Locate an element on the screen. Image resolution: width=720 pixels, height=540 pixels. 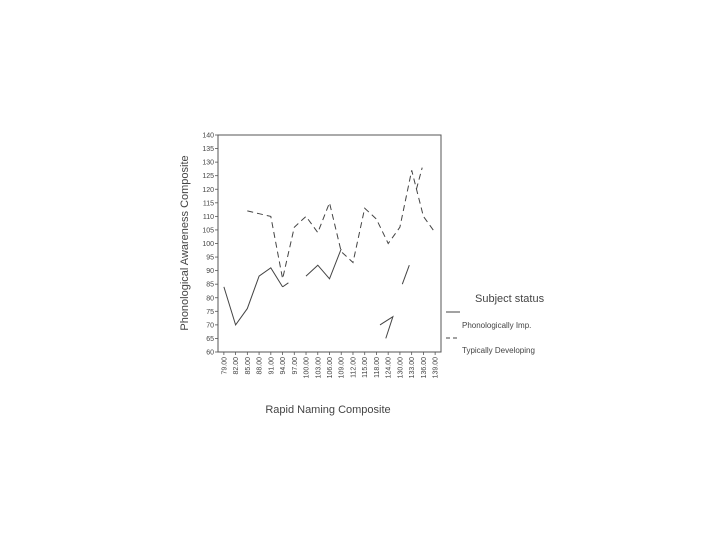
y-tick-label: 105 is located at coordinates (208, 230).